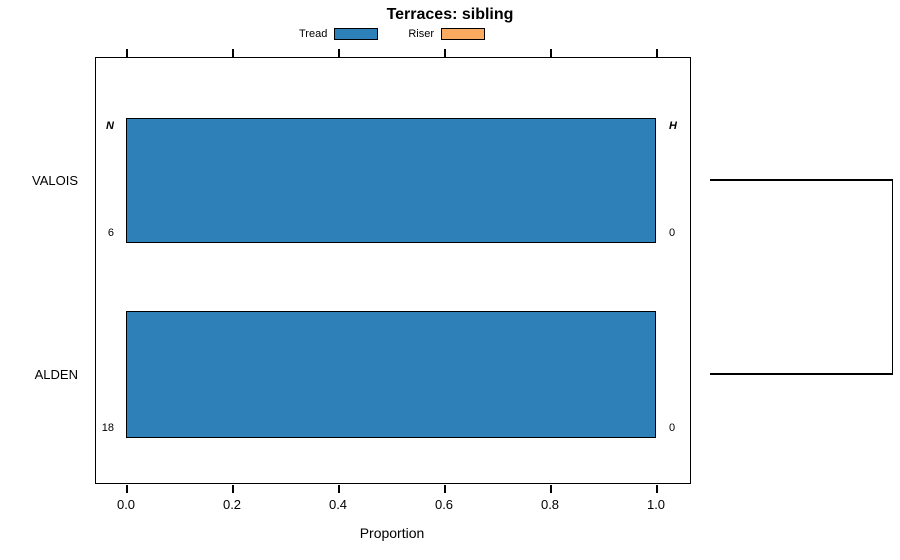  I want to click on legend-swatch-riser, so click(463, 34).